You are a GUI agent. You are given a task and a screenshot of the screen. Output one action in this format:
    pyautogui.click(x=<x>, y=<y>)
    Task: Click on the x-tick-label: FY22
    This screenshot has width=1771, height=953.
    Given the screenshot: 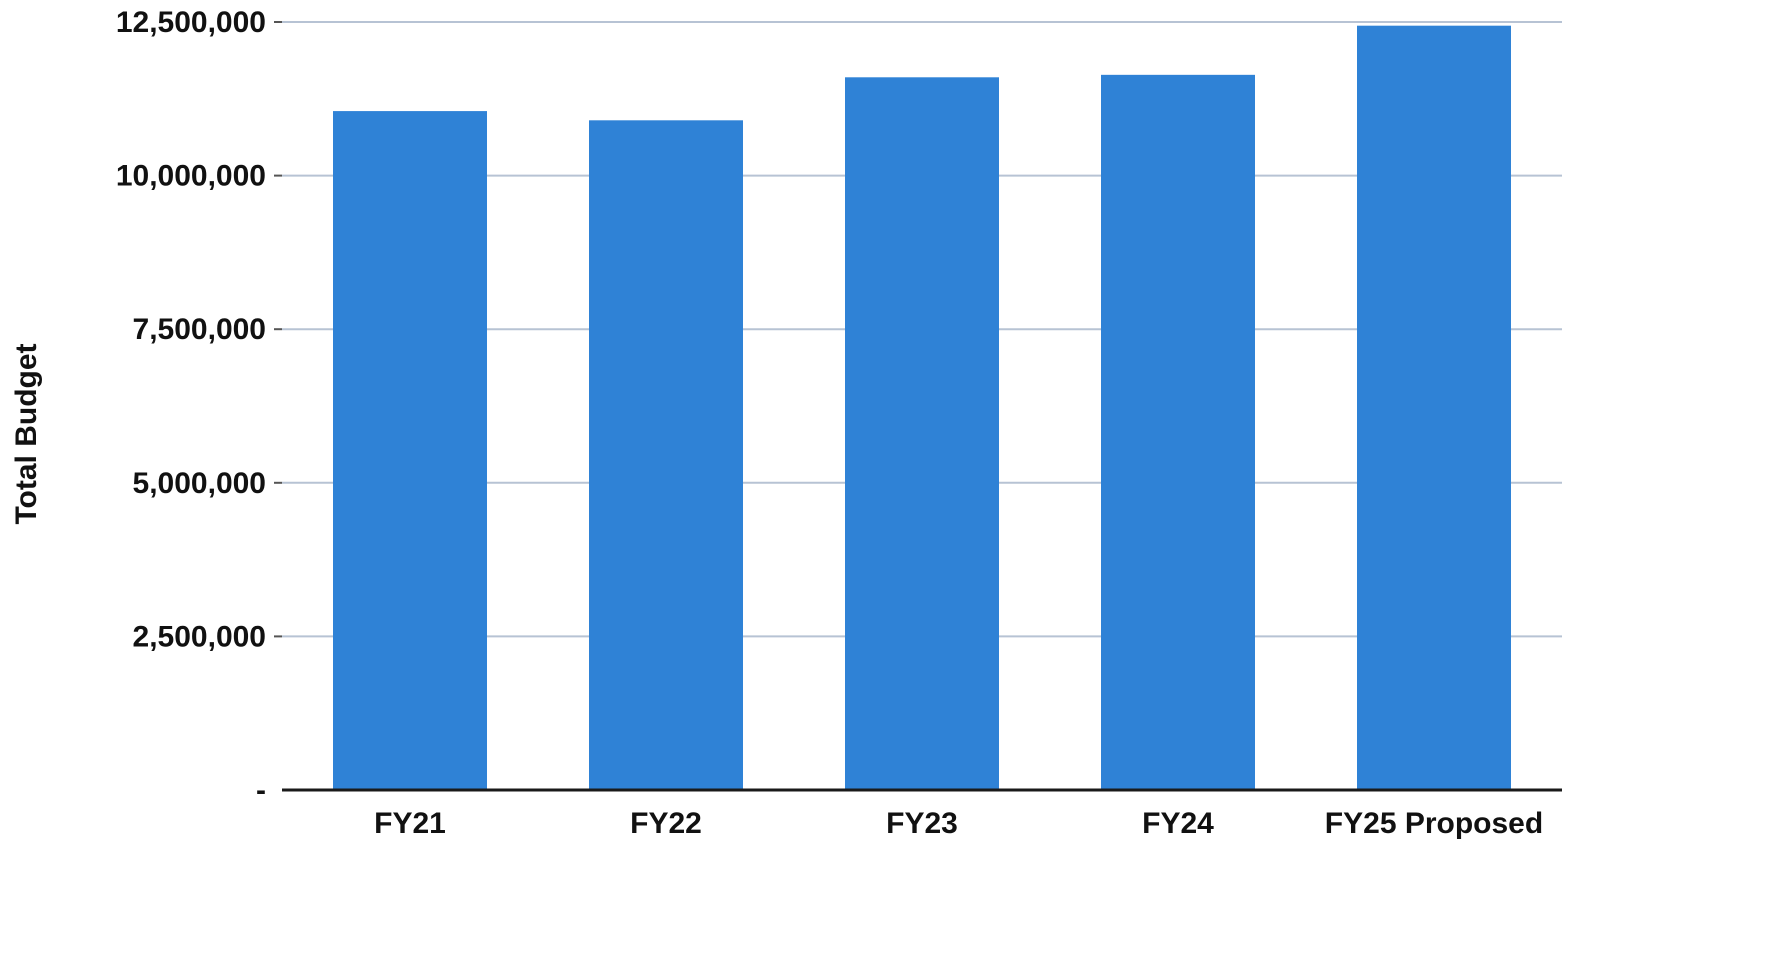 What is the action you would take?
    pyautogui.click(x=666, y=823)
    